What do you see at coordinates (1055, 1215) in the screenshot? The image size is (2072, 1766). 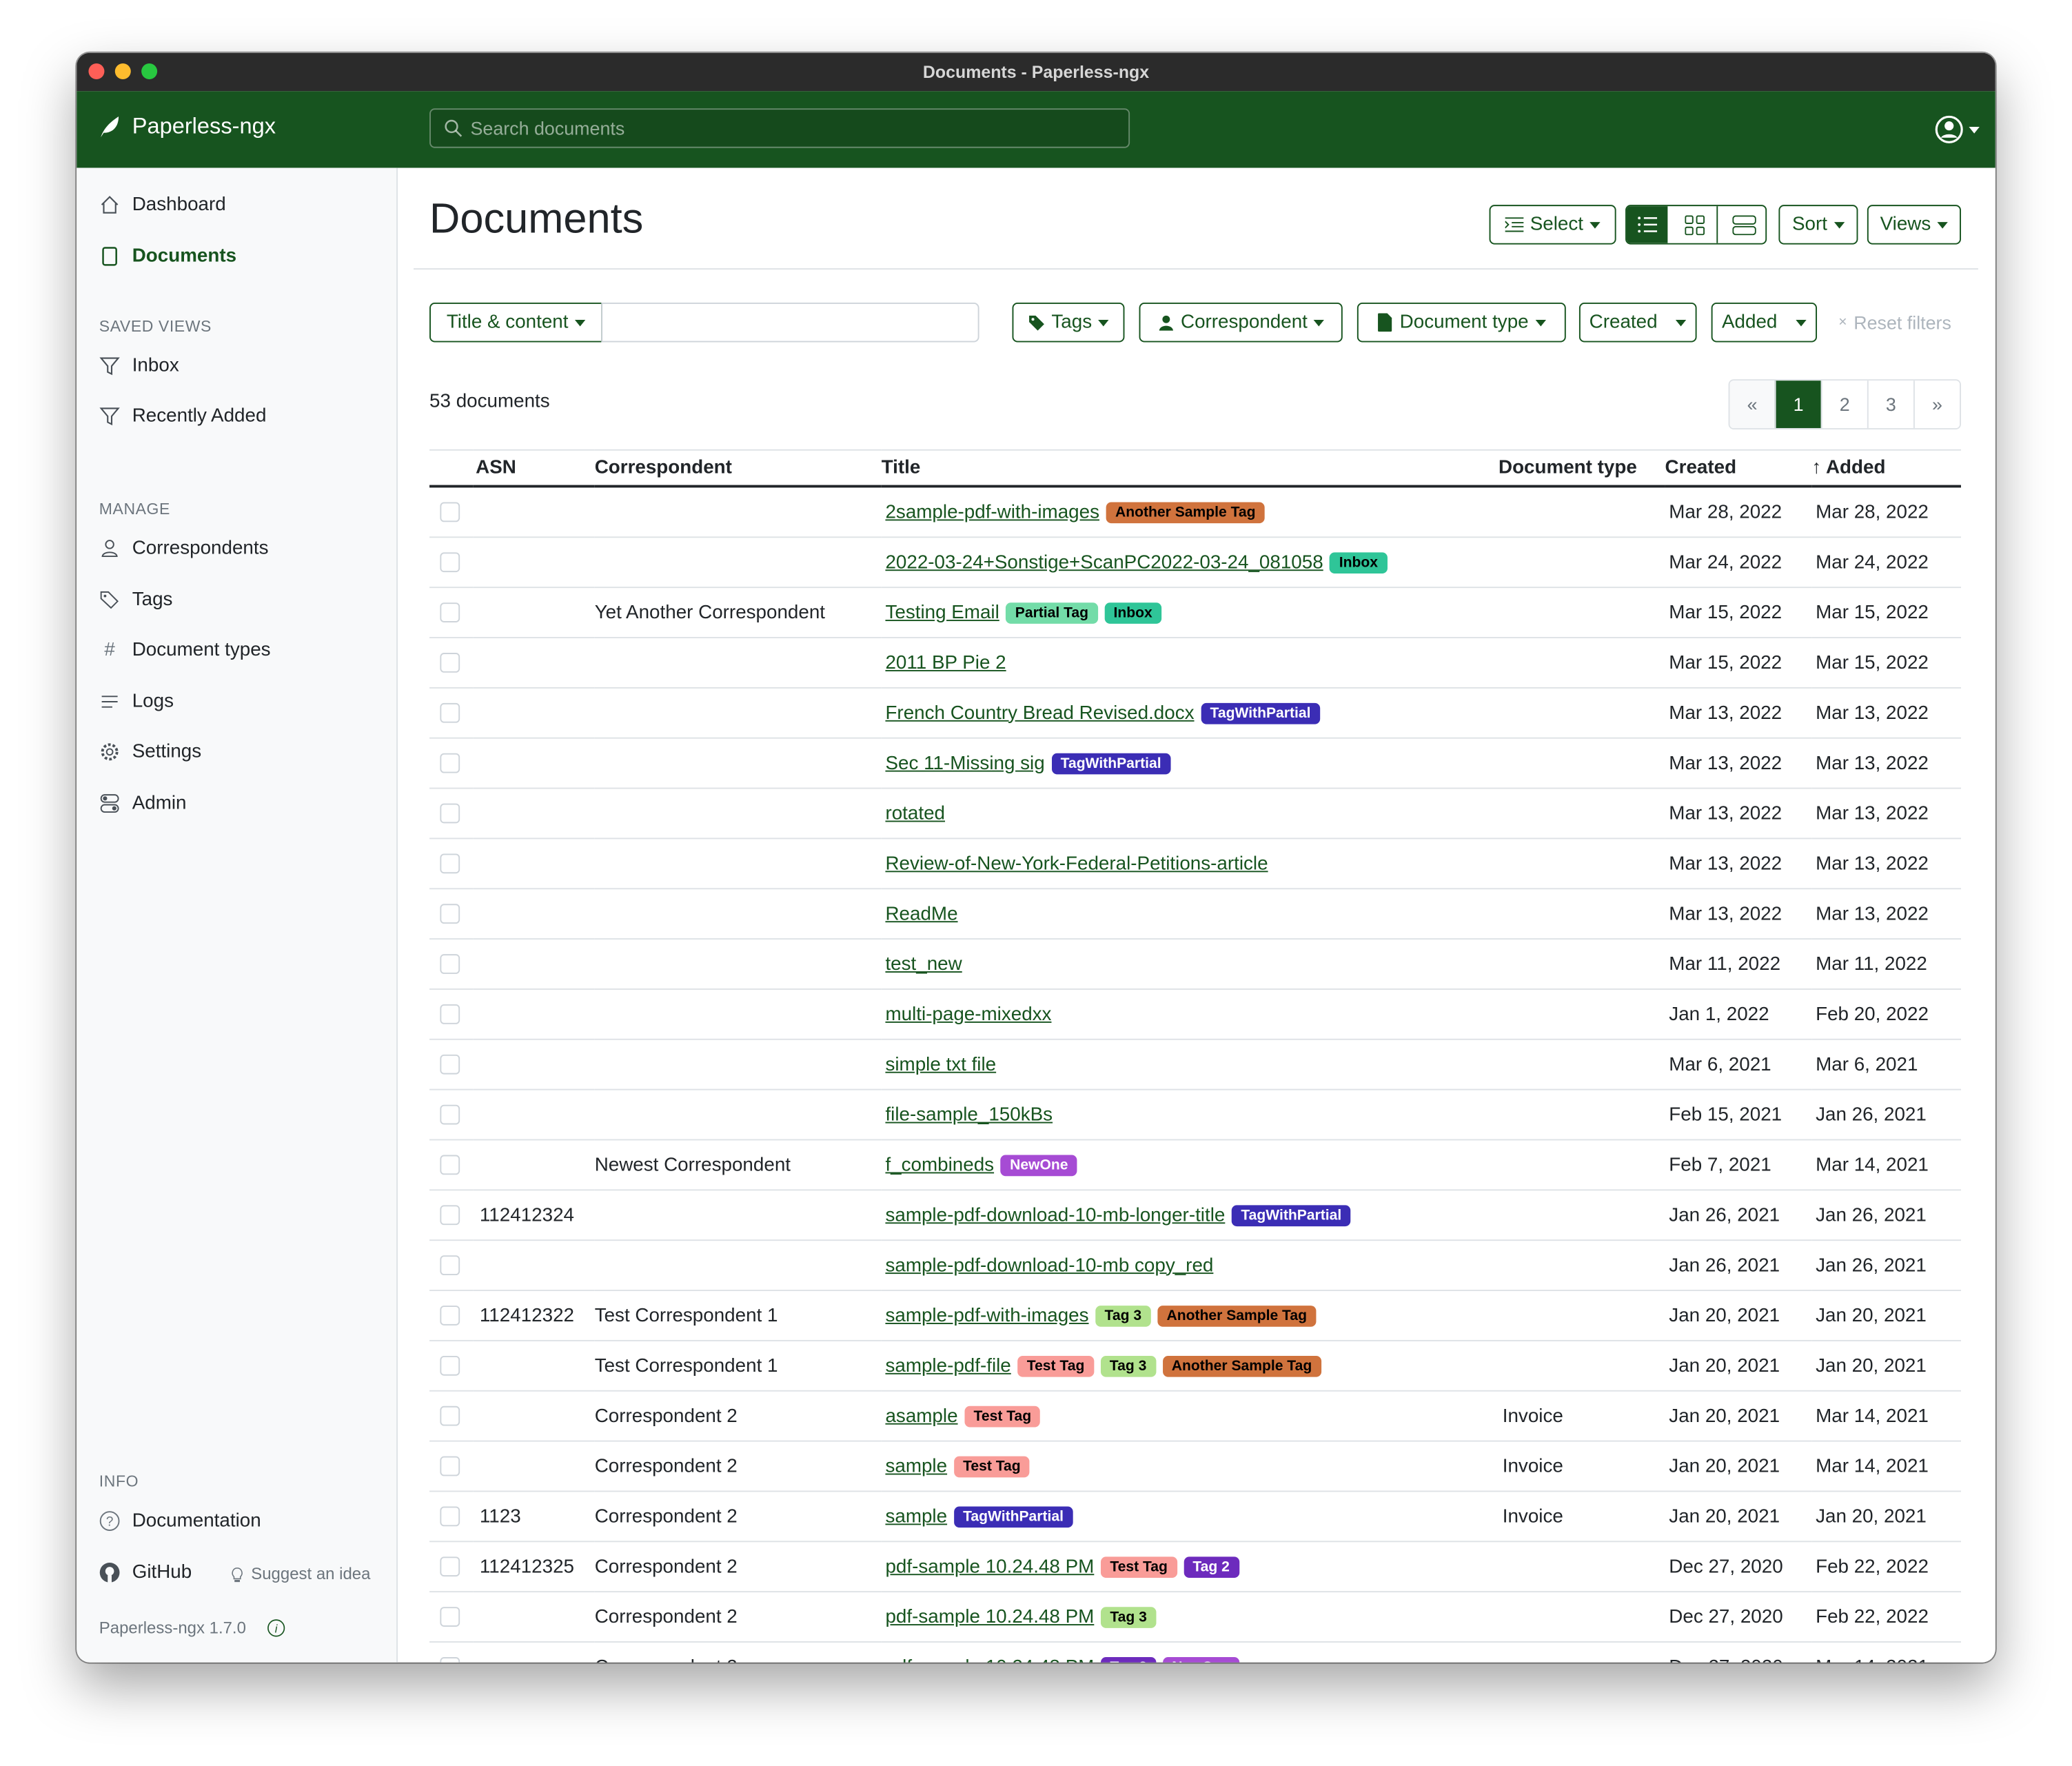 I see `document-title-link: sample-pdf-download-10-mb-longer-title` at bounding box center [1055, 1215].